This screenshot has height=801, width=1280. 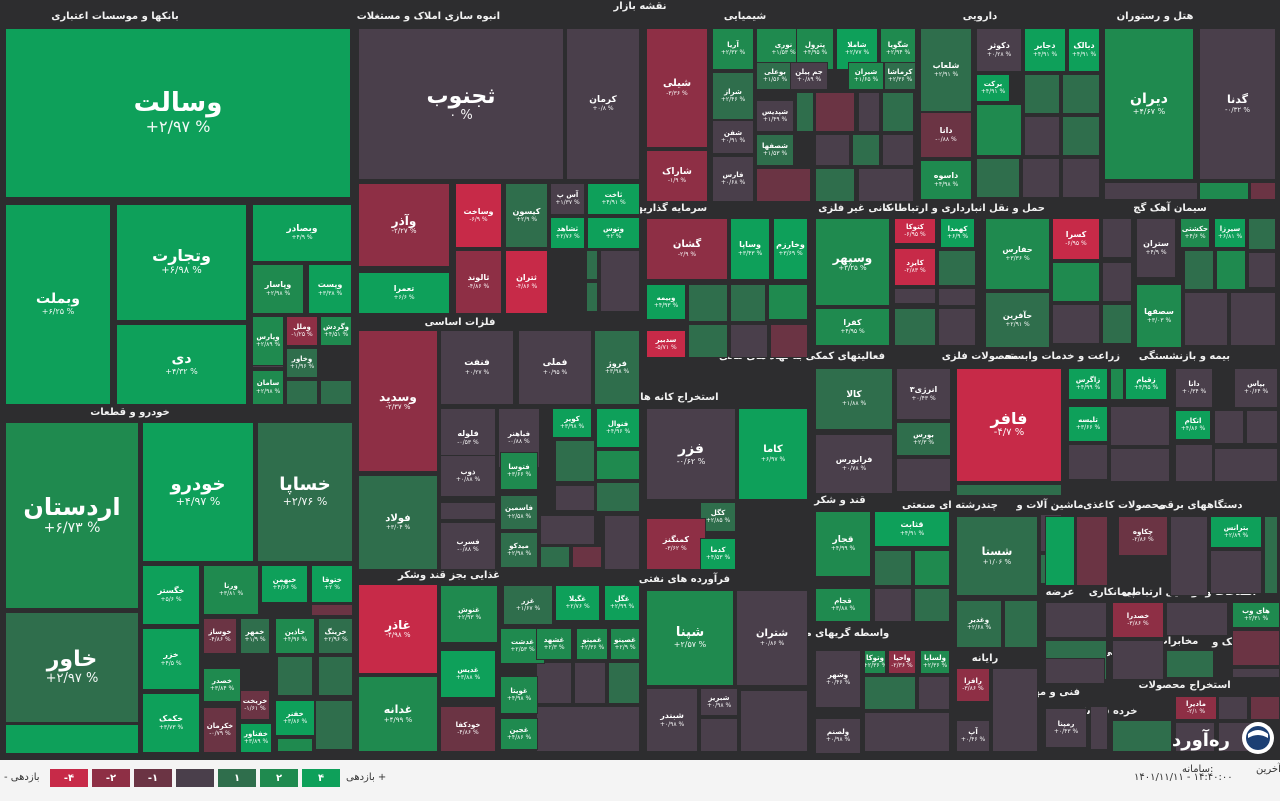 What do you see at coordinates (404, 225) in the screenshot?
I see `stock-tile: وآذر -۲/۲۷ %` at bounding box center [404, 225].